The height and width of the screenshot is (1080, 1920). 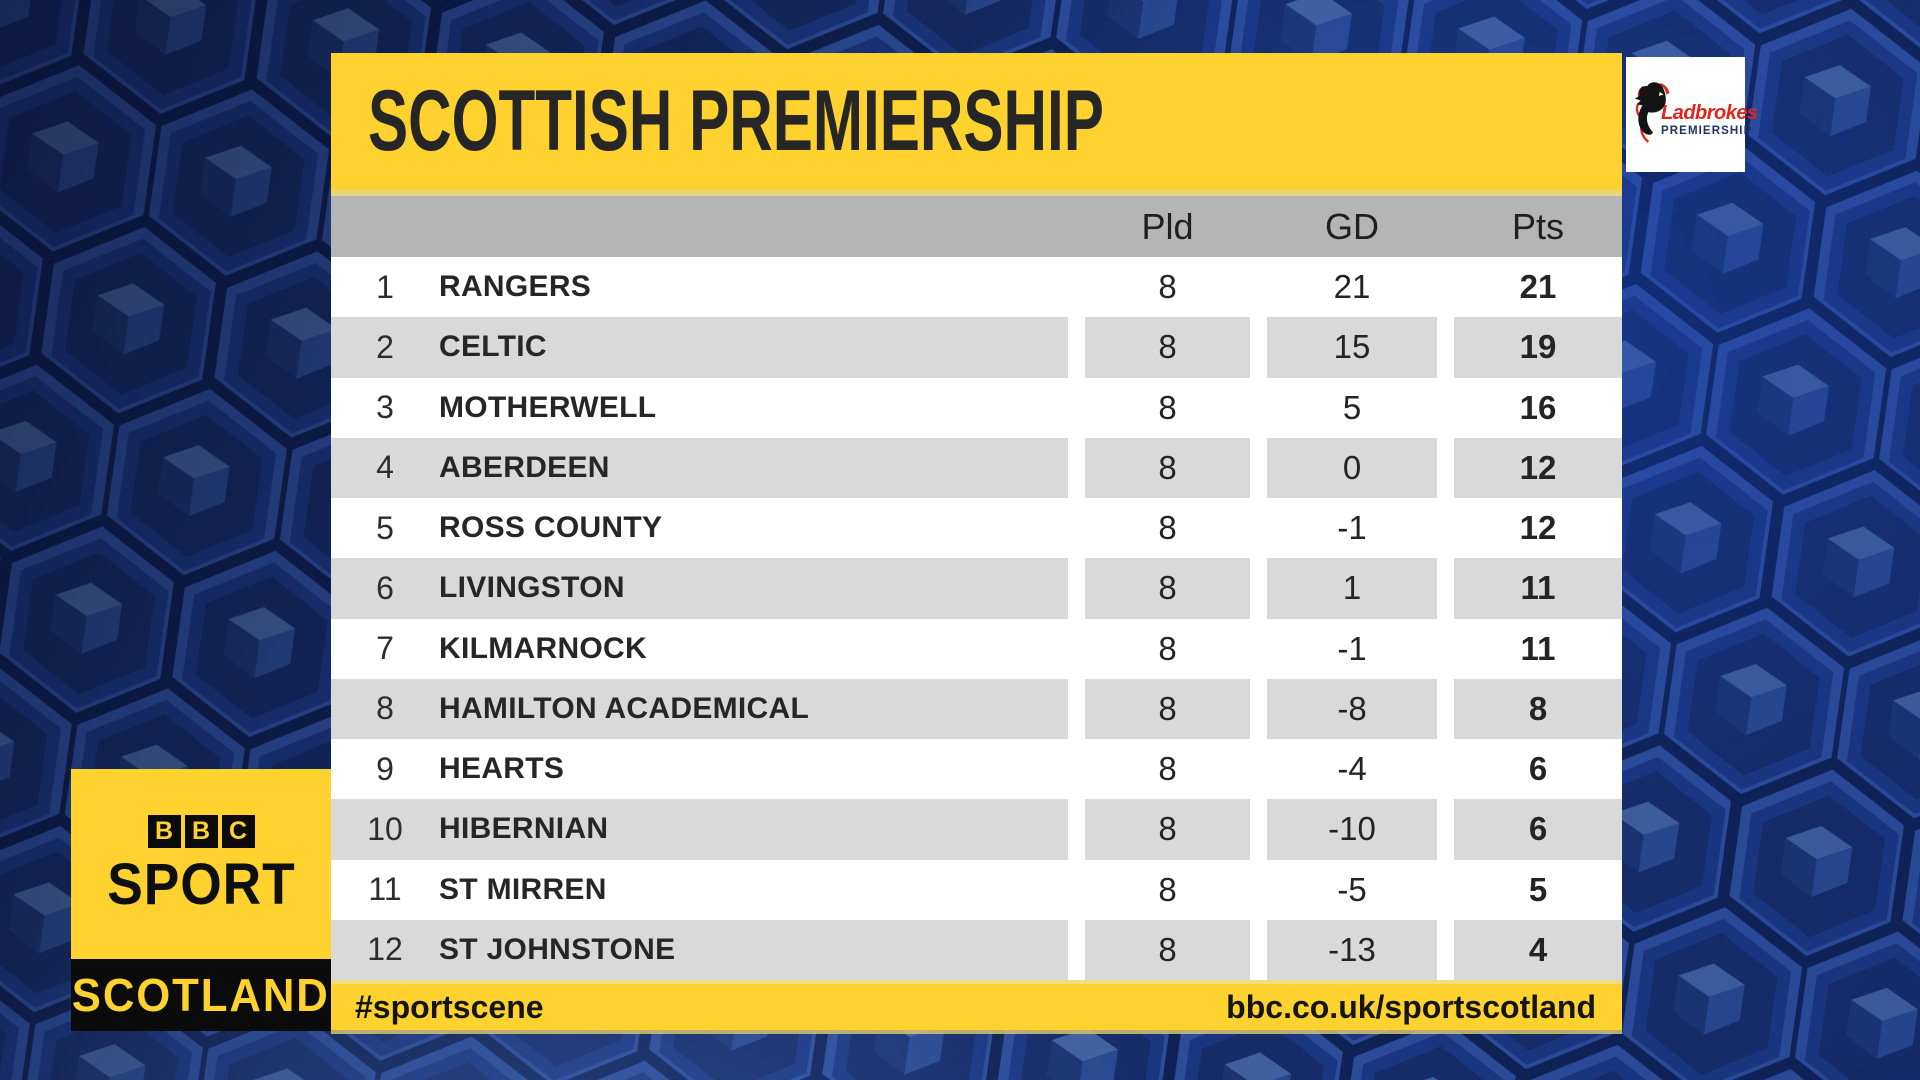 What do you see at coordinates (385, 346) in the screenshot?
I see `team-position: 2` at bounding box center [385, 346].